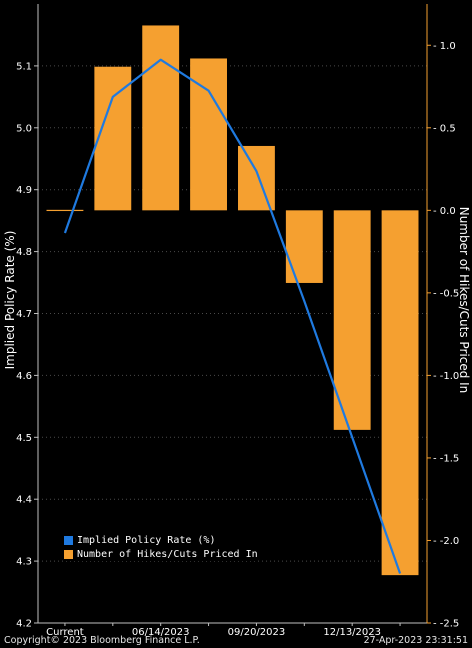 This screenshot has width=472, height=648. I want to click on x-tick-label: 06/14/2023, so click(161, 632).